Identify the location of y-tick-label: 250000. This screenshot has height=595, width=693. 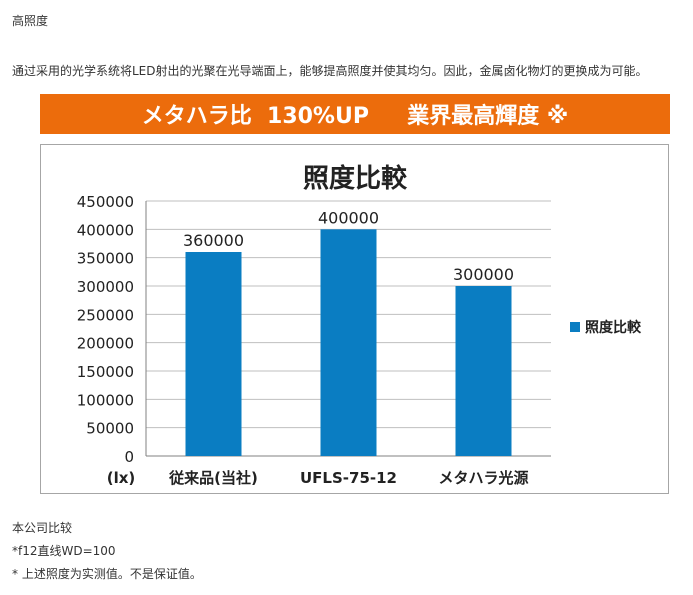
(105, 315).